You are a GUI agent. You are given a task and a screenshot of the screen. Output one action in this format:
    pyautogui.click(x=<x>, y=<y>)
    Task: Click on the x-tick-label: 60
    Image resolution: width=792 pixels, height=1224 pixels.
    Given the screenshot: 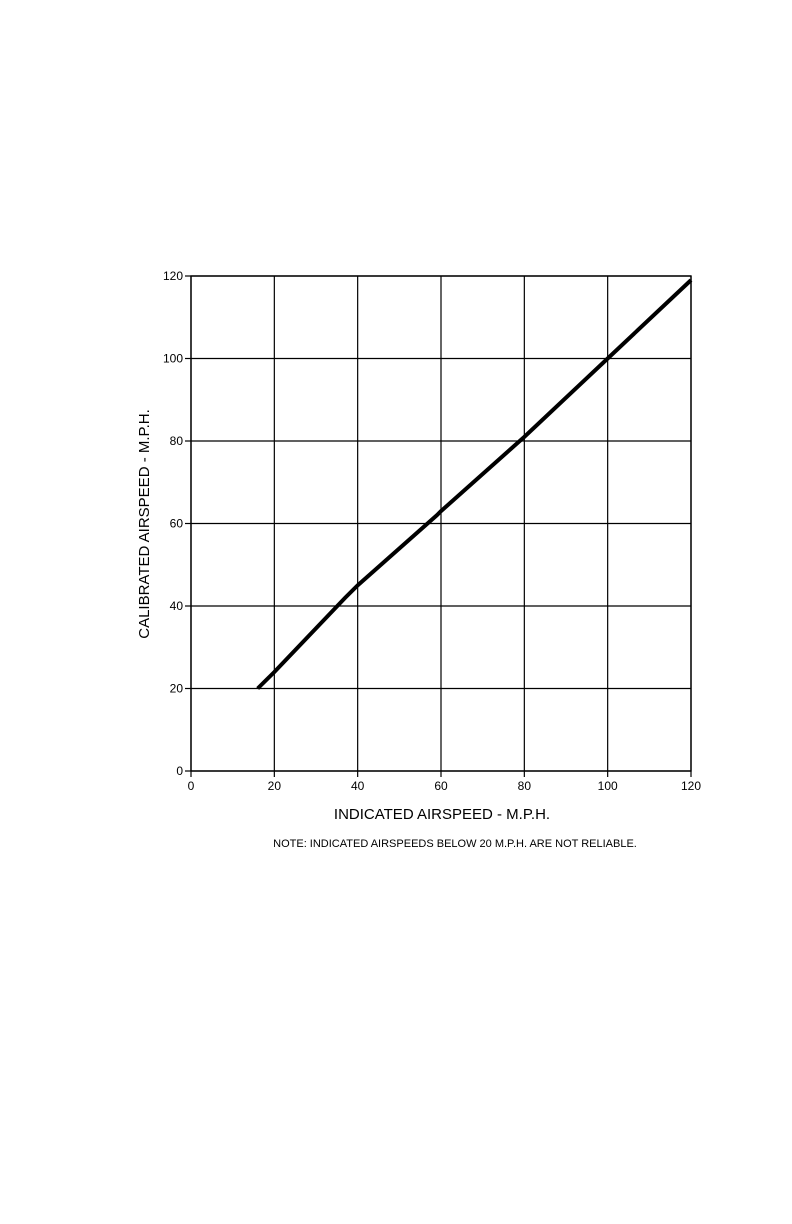 What is the action you would take?
    pyautogui.click(x=441, y=786)
    